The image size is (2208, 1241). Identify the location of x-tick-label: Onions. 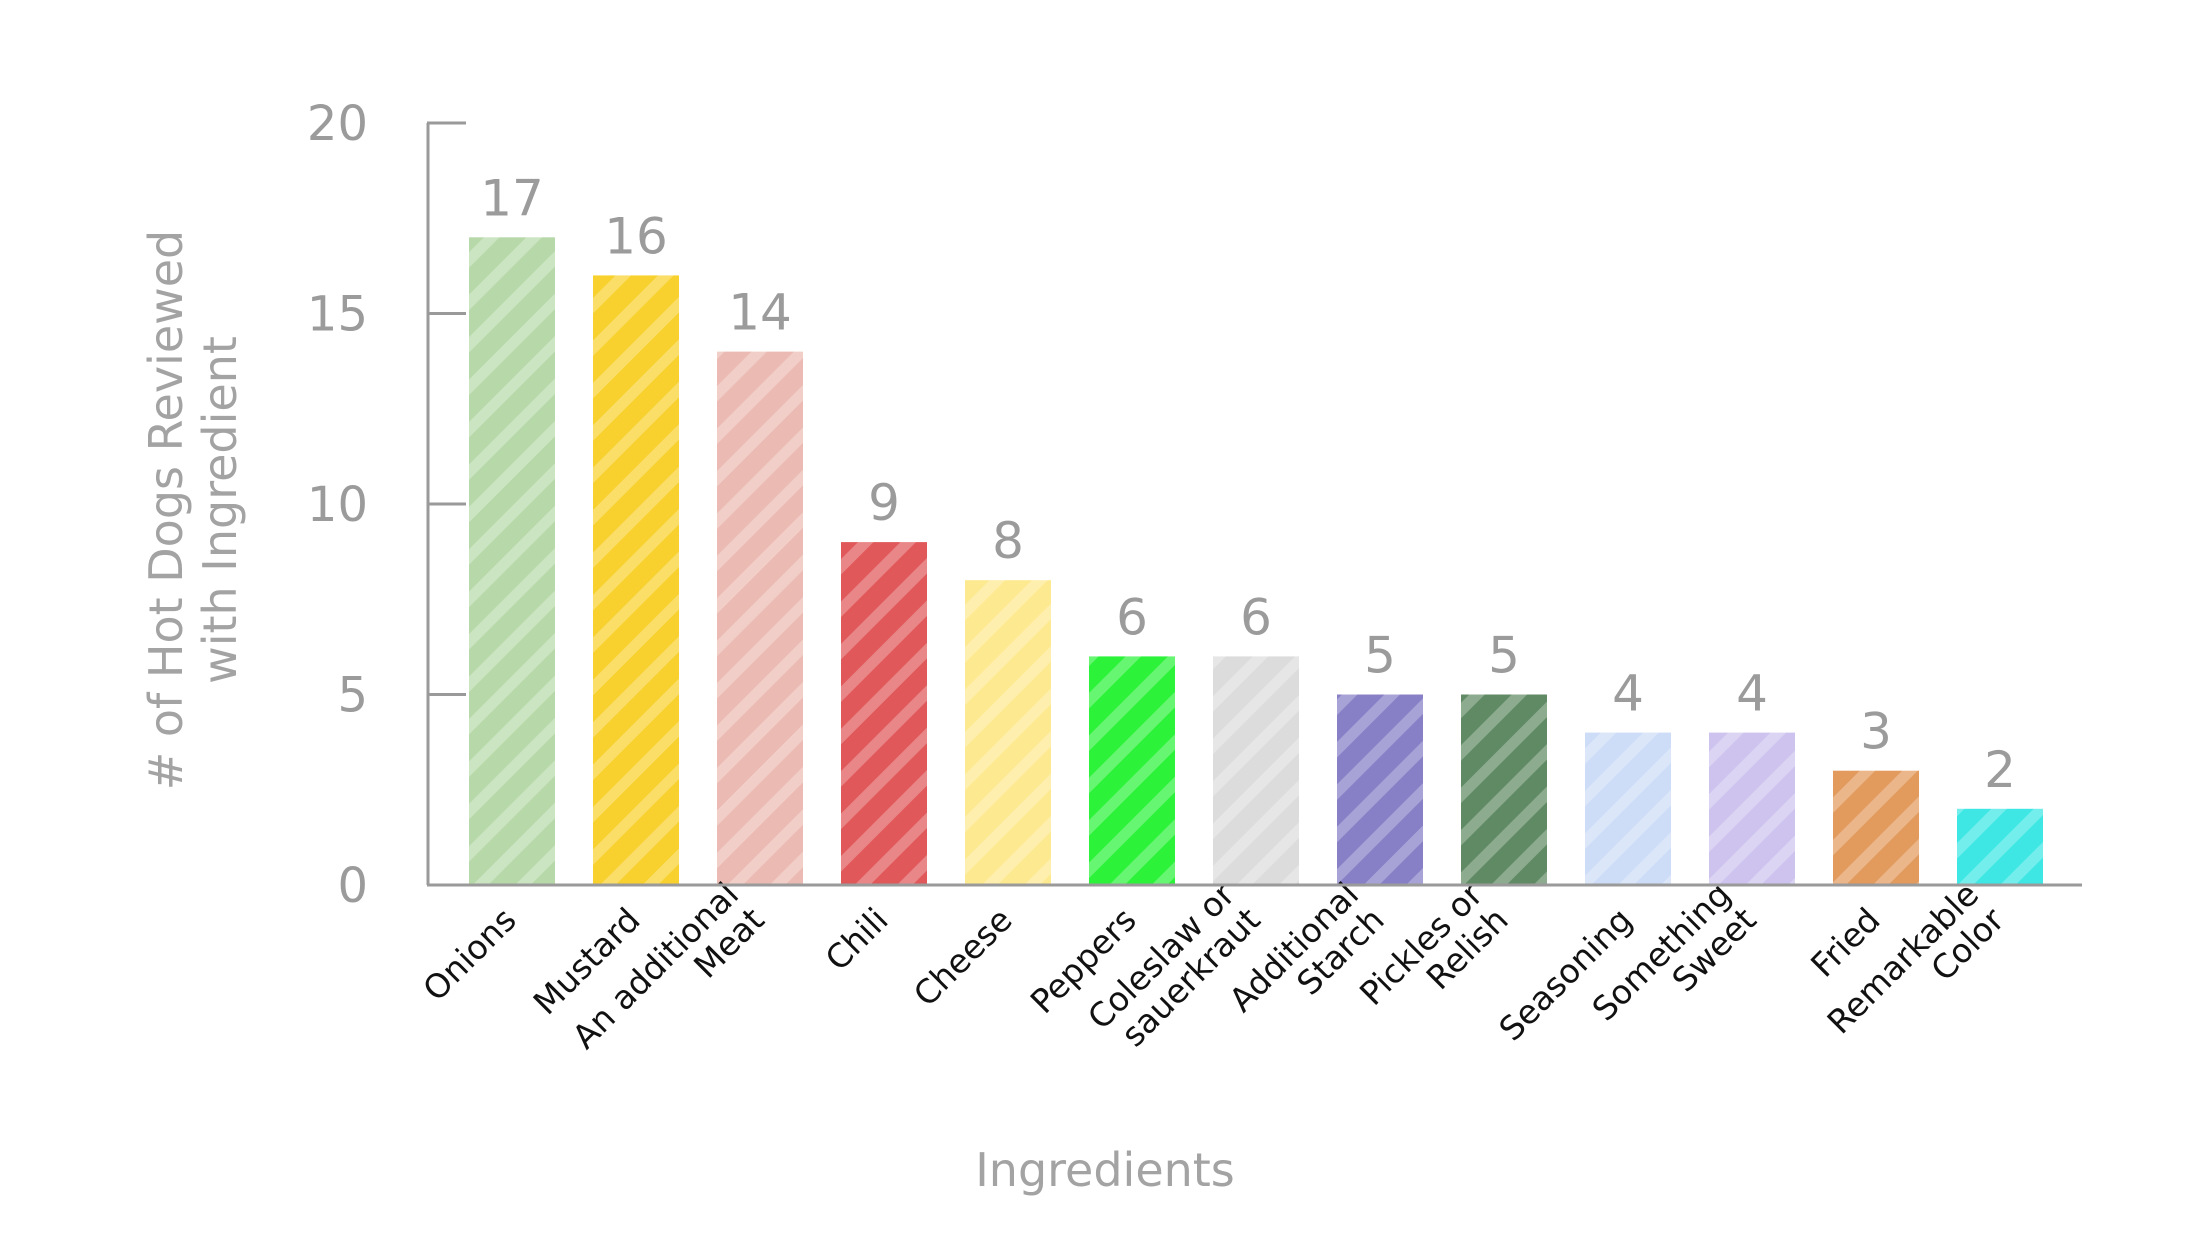
(469, 954).